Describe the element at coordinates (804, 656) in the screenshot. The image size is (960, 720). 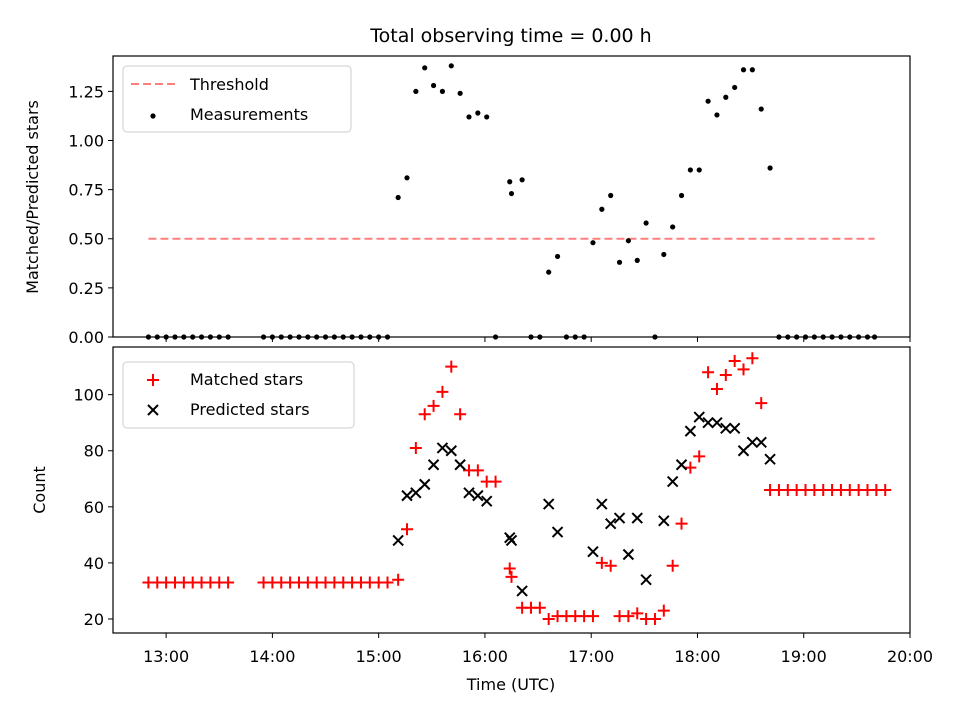
I see `x-tick-label: 19:00` at that location.